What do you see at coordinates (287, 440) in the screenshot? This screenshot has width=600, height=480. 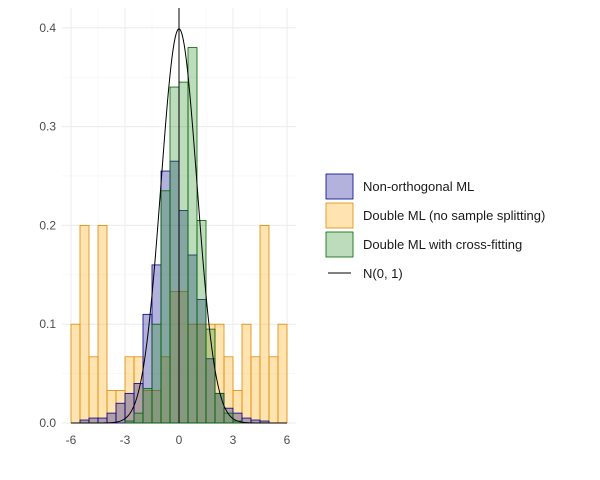 I see `x-tick-label: 6` at bounding box center [287, 440].